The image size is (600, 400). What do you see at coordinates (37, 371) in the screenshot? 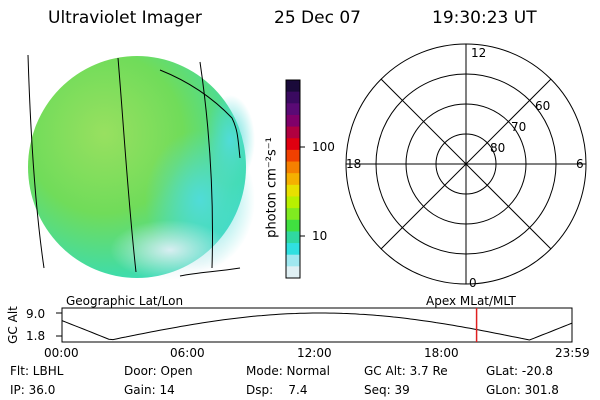
I see `status-filter: Flt: LBHL` at bounding box center [37, 371].